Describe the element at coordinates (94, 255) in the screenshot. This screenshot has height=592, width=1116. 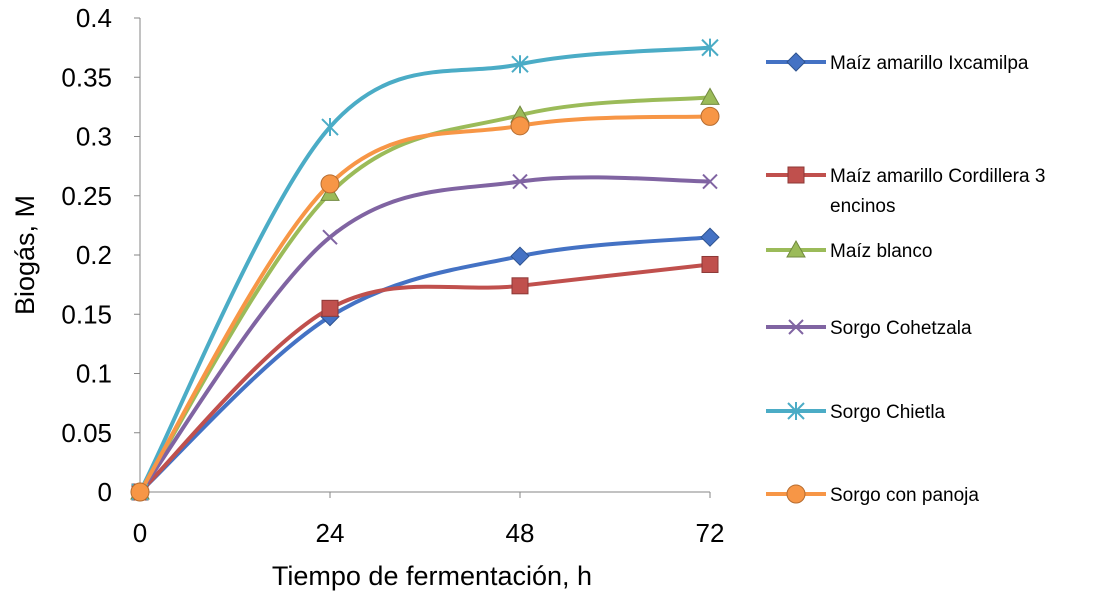
I see `y-tick-label: 0.2` at that location.